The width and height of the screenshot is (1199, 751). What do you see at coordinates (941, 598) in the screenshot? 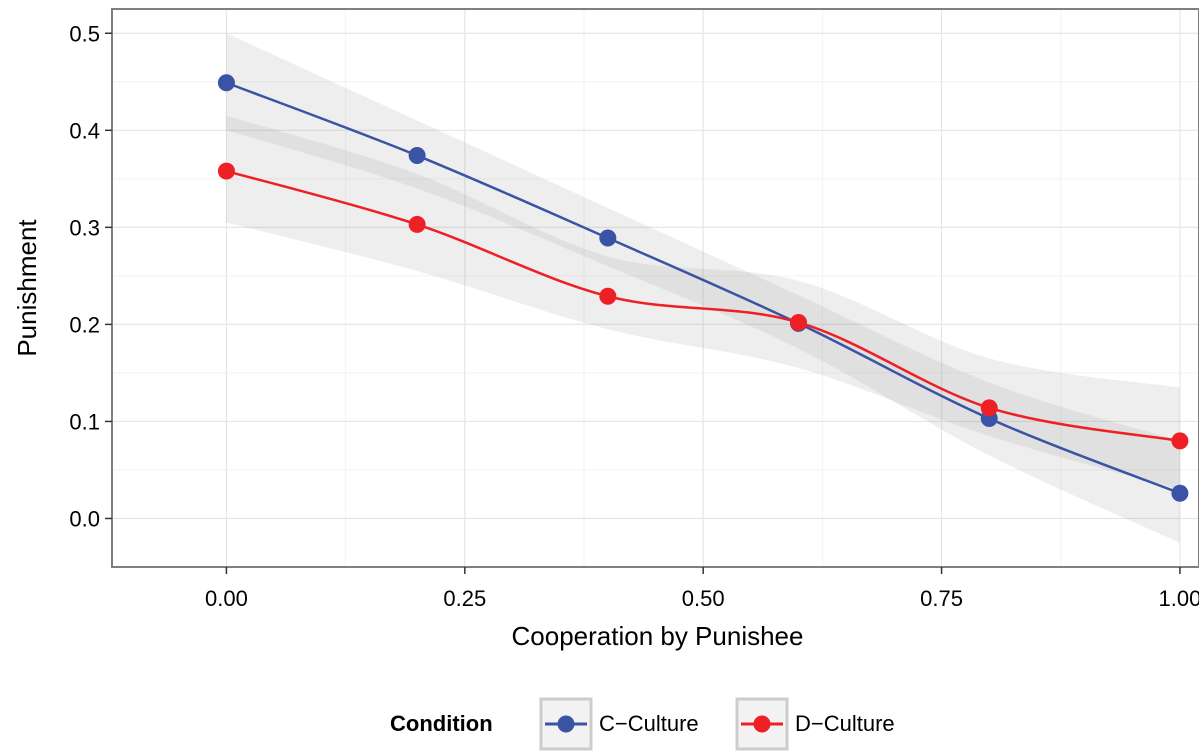
I see `x-tick-label: 0.75` at bounding box center [941, 598].